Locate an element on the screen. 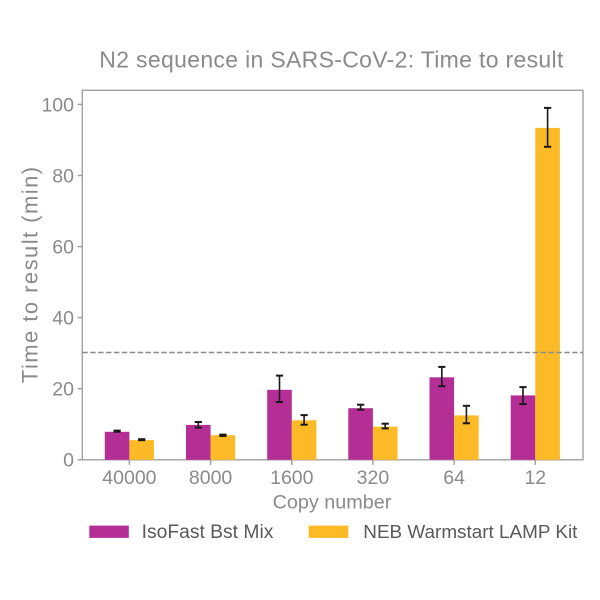  svg-text: 8000 is located at coordinates (211, 478).